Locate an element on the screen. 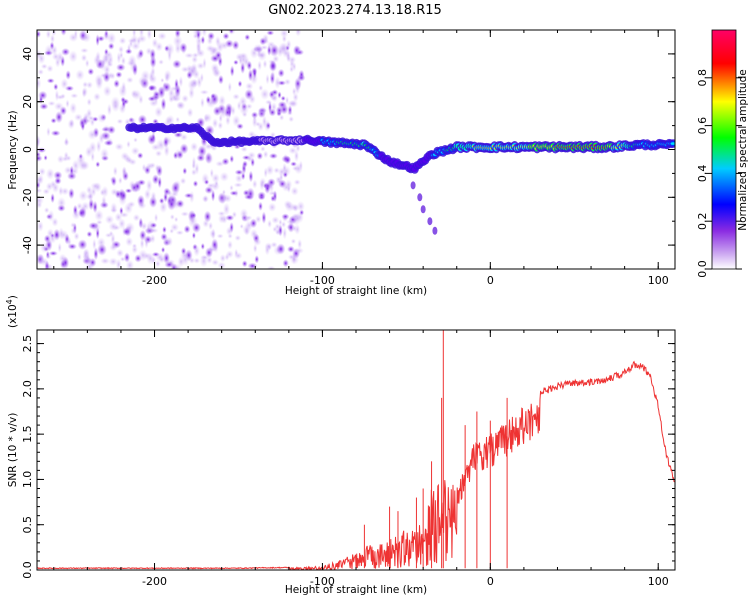 This screenshot has height=600, width=750. y-tick-label: -40 is located at coordinates (27, 245).